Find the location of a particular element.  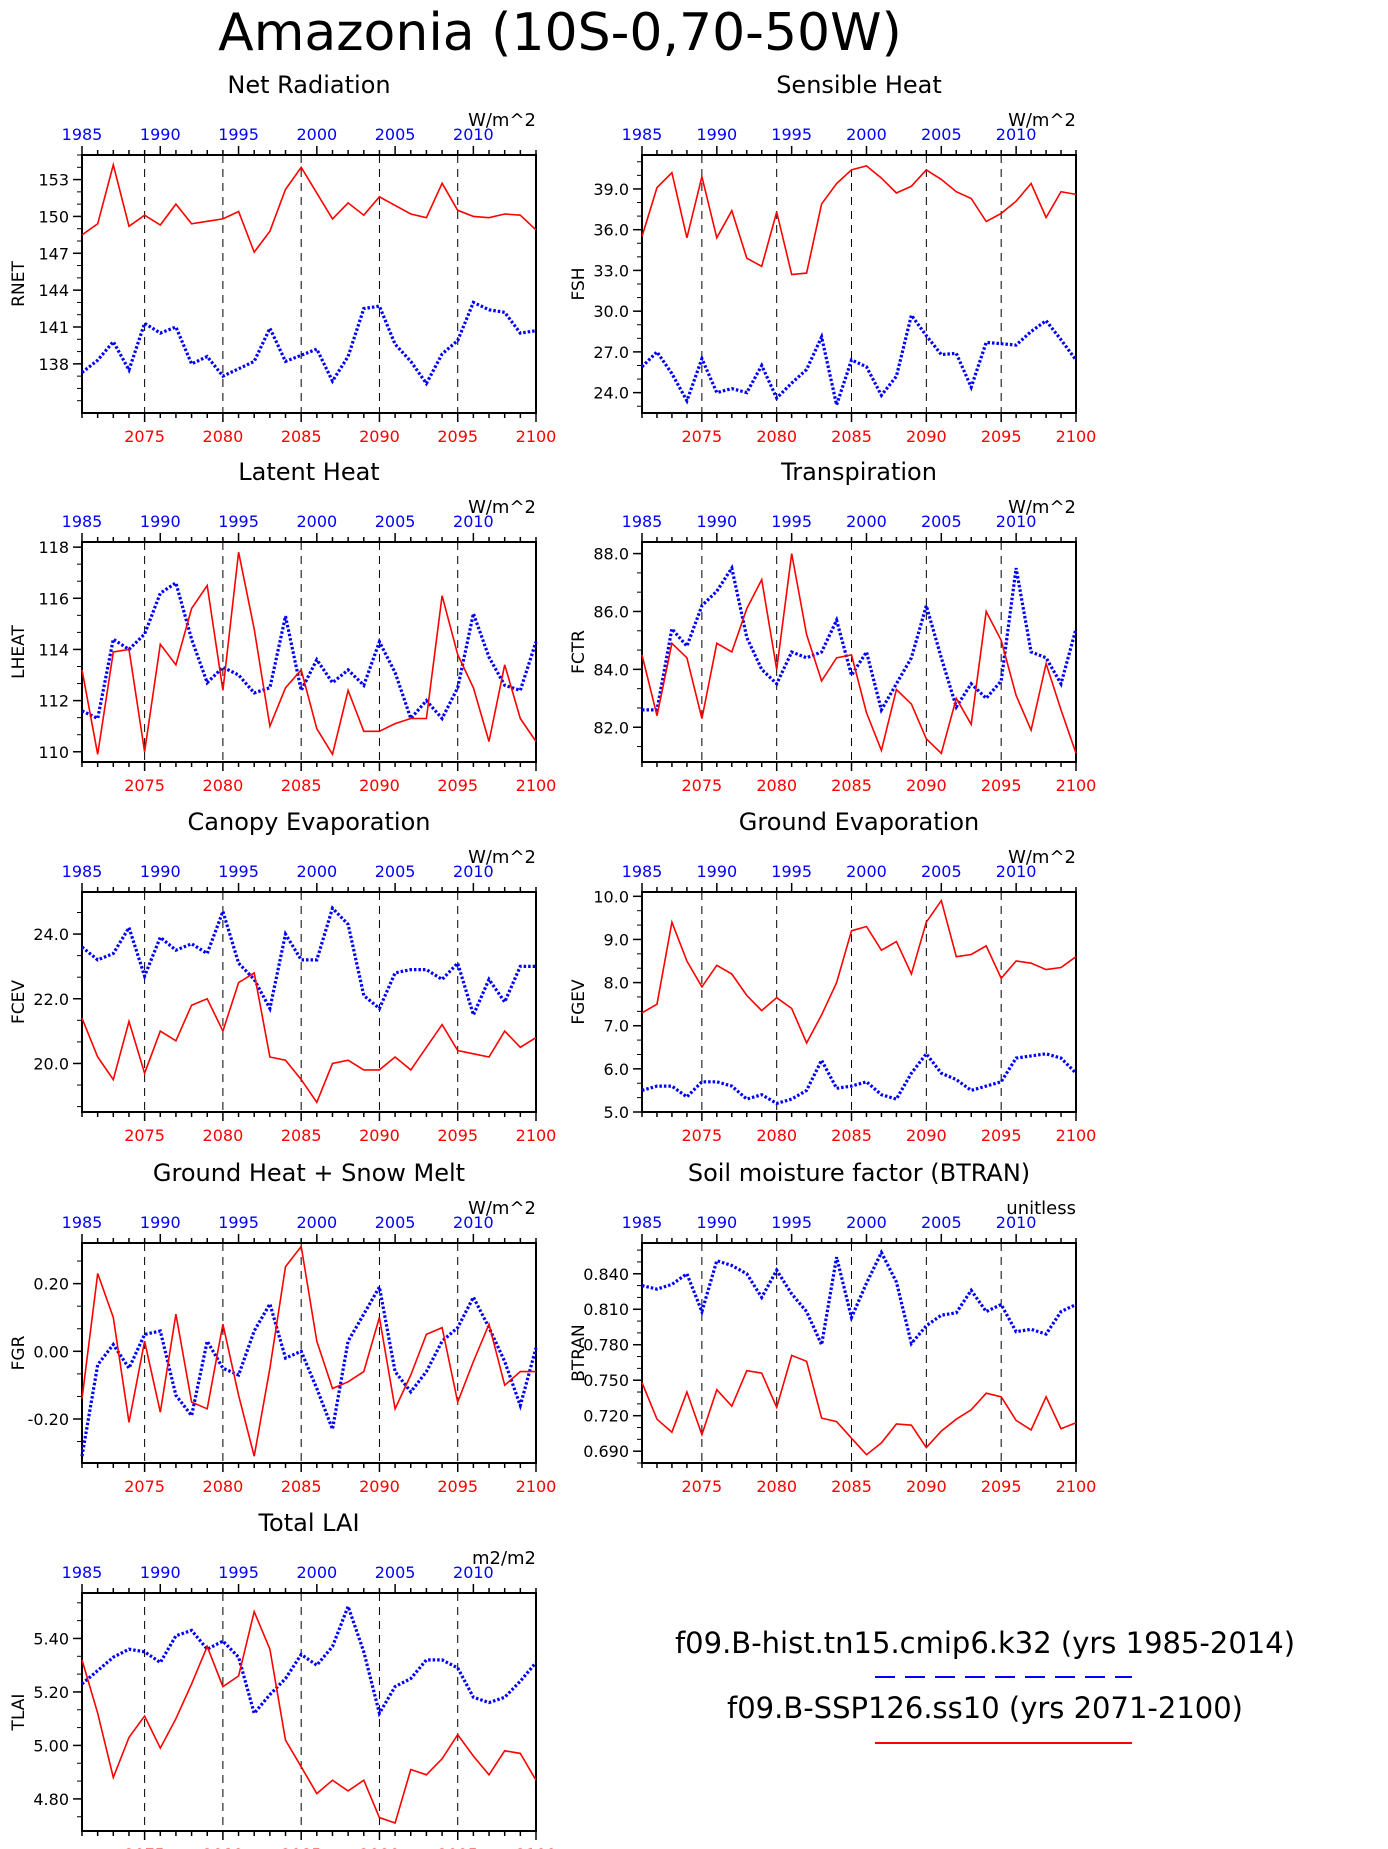

y-tick-label-rnet-147: 147 is located at coordinates (53, 253).